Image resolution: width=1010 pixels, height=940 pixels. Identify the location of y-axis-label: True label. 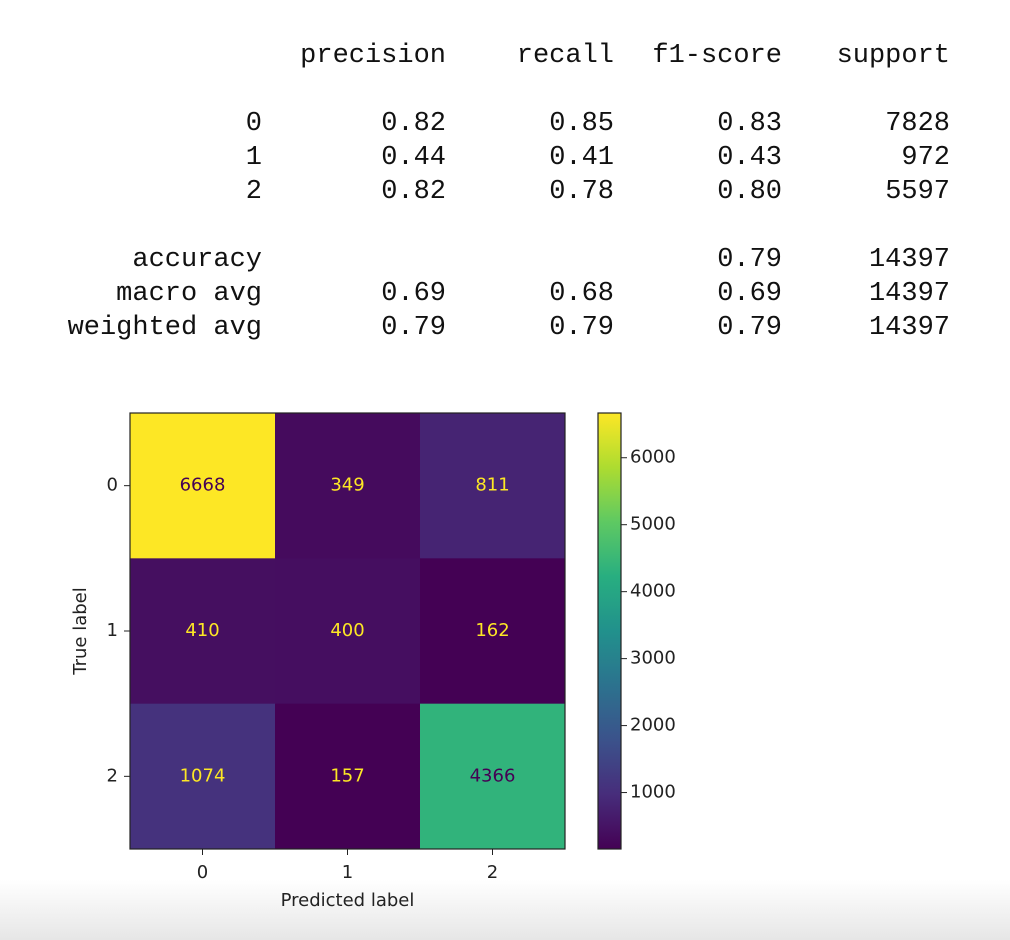
(80, 631).